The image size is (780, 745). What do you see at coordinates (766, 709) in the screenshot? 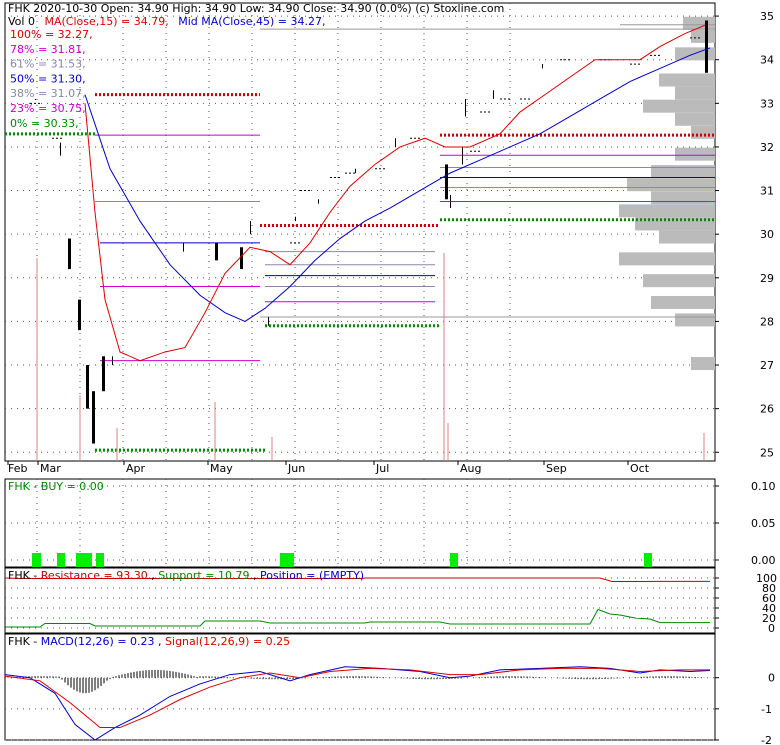
I see `macd-axis-label: -1` at bounding box center [766, 709].